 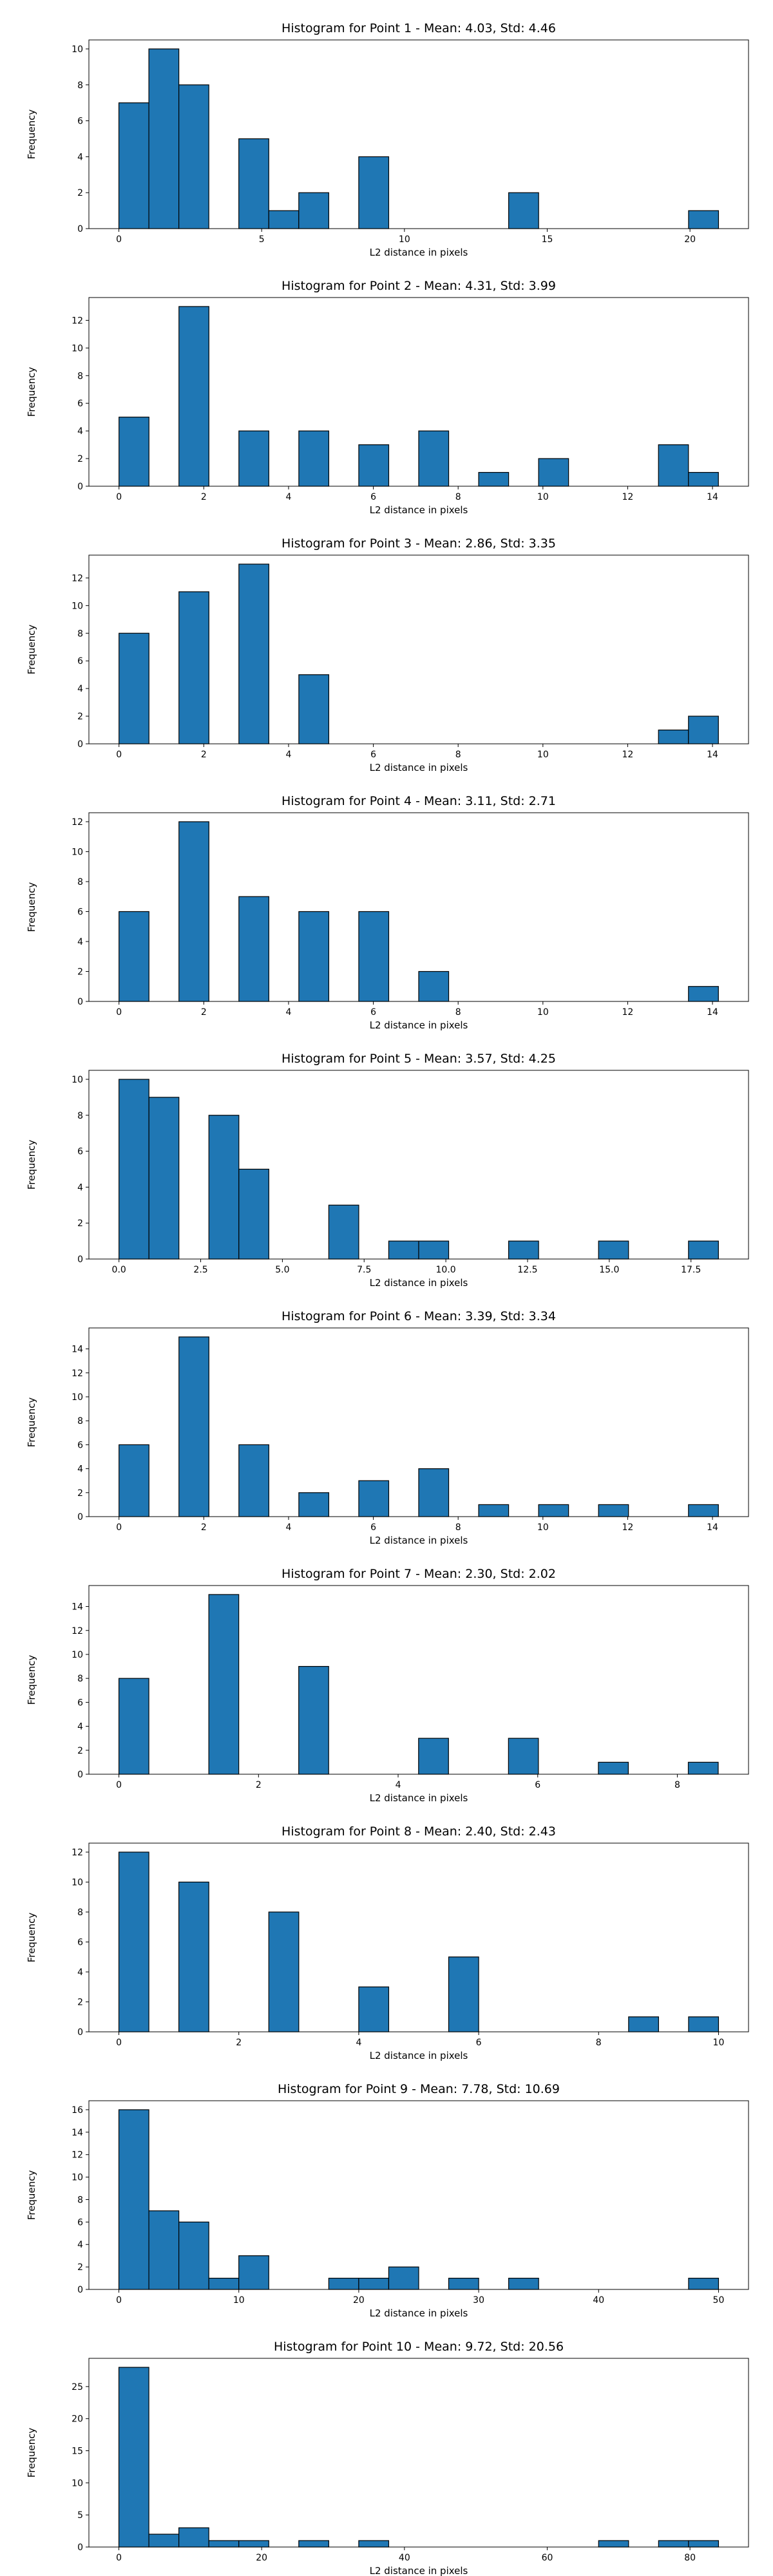 What do you see at coordinates (77, 2387) in the screenshot?
I see `y-tick-label: 25` at bounding box center [77, 2387].